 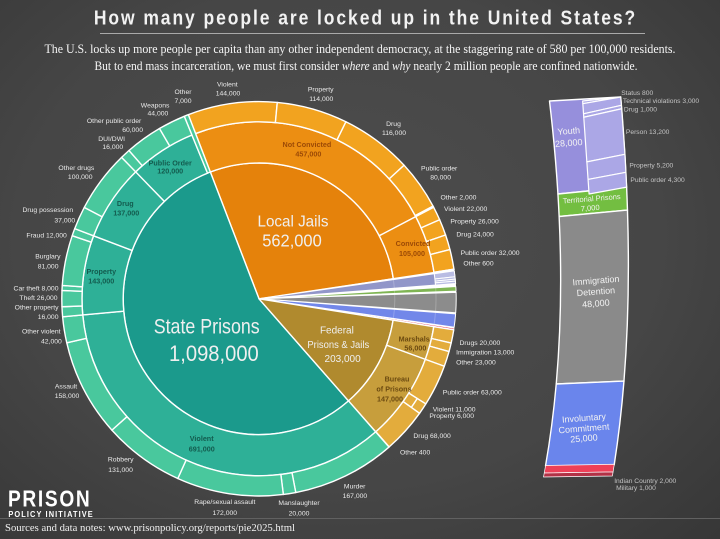 What do you see at coordinates (648, 132) in the screenshot?
I see `svg-text: Person 13,200` at bounding box center [648, 132].